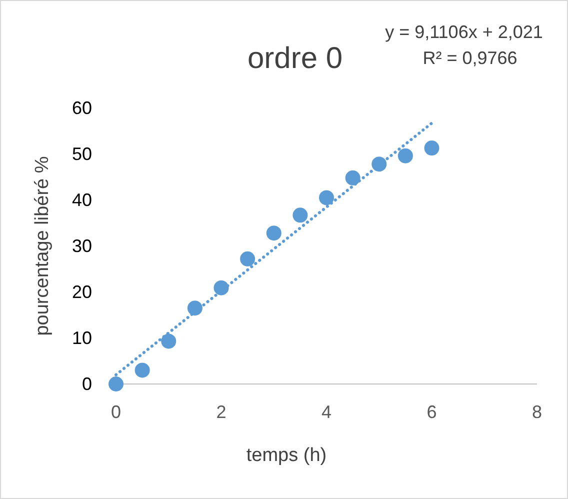 The image size is (568, 499). What do you see at coordinates (82, 108) in the screenshot?
I see `y-tick-label: 60` at bounding box center [82, 108].